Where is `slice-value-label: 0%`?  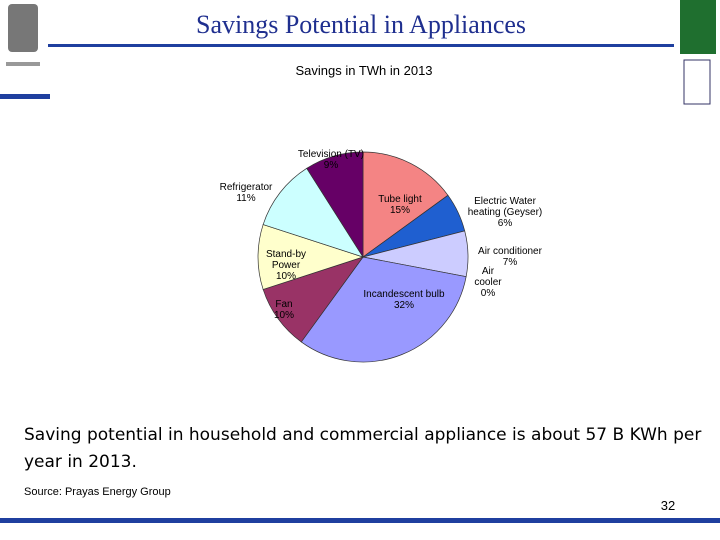 slice-value-label: 0% is located at coordinates (488, 293).